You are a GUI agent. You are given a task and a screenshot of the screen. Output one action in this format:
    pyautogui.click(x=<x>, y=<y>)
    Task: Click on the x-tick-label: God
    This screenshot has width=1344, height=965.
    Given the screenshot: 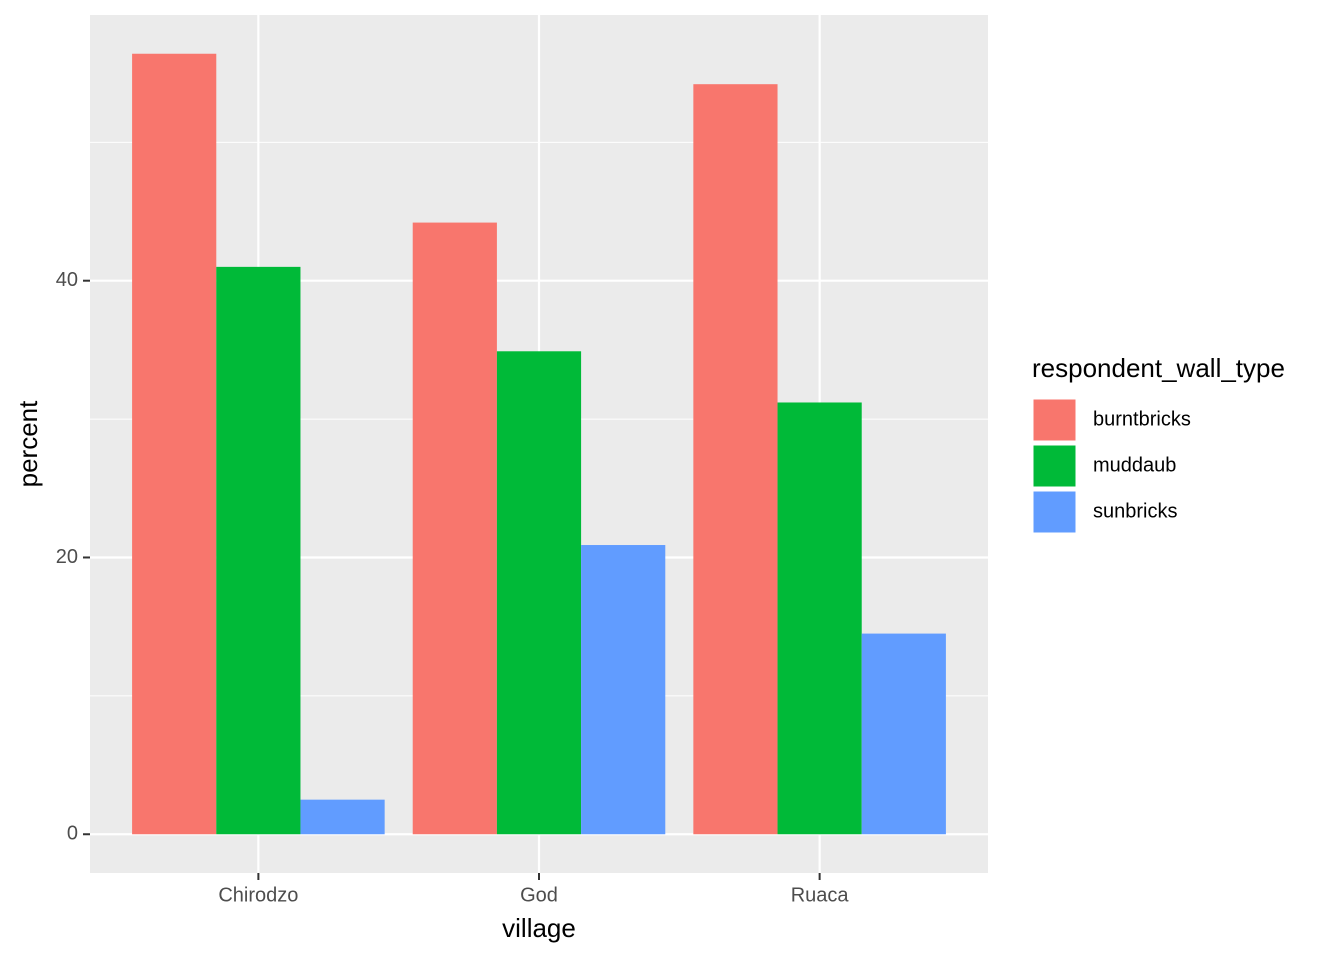 What is the action you would take?
    pyautogui.click(x=539, y=895)
    